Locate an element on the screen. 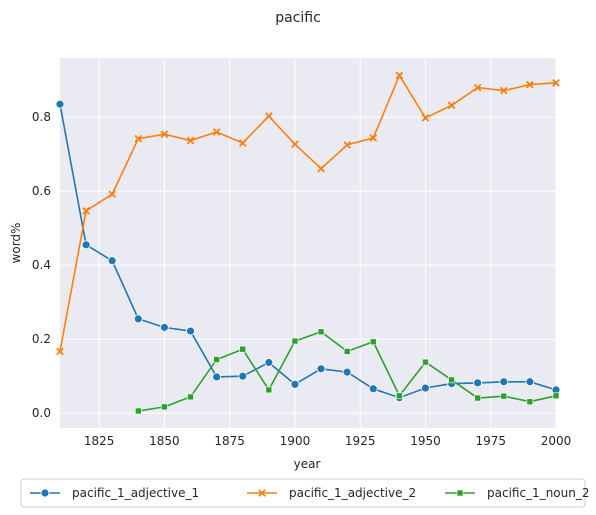  x-tick-label: 1950 is located at coordinates (425, 441).